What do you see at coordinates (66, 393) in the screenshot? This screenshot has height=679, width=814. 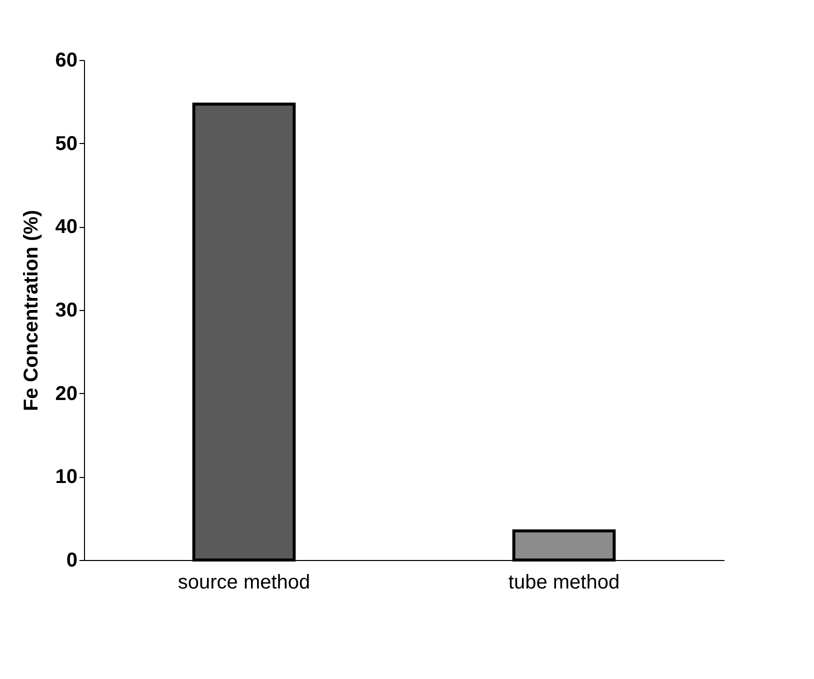 I see `y-tick-label: 20` at bounding box center [66, 393].